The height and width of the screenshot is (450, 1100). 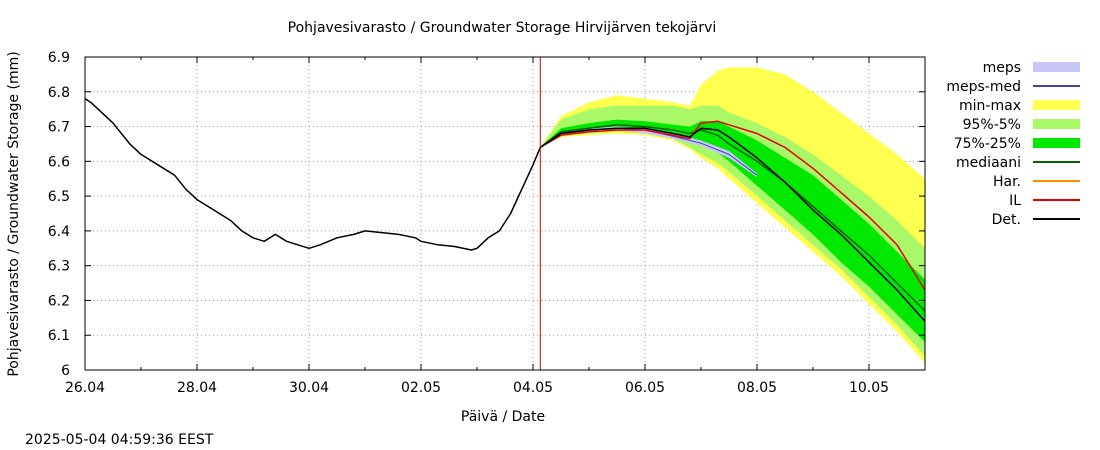 What do you see at coordinates (59, 301) in the screenshot?
I see `y-tick-label: 6.2` at bounding box center [59, 301].